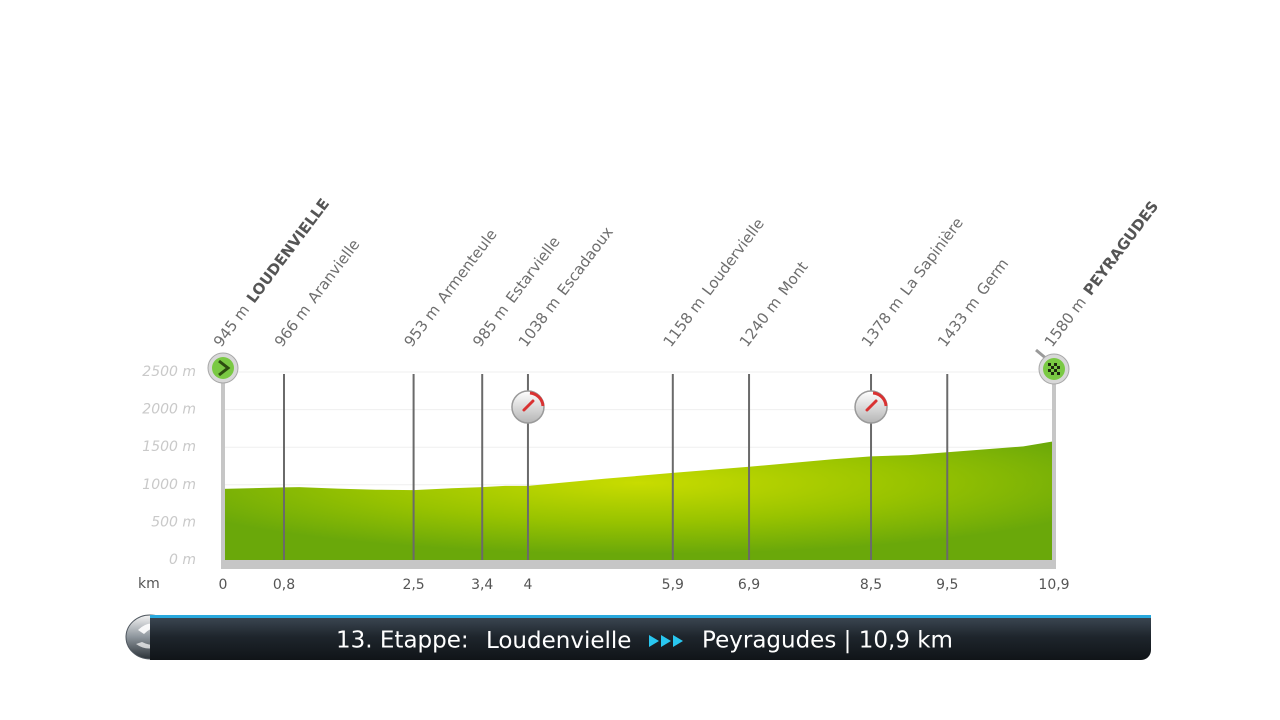 The height and width of the screenshot is (720, 1280). I want to click on x-axis-base, so click(638, 564).